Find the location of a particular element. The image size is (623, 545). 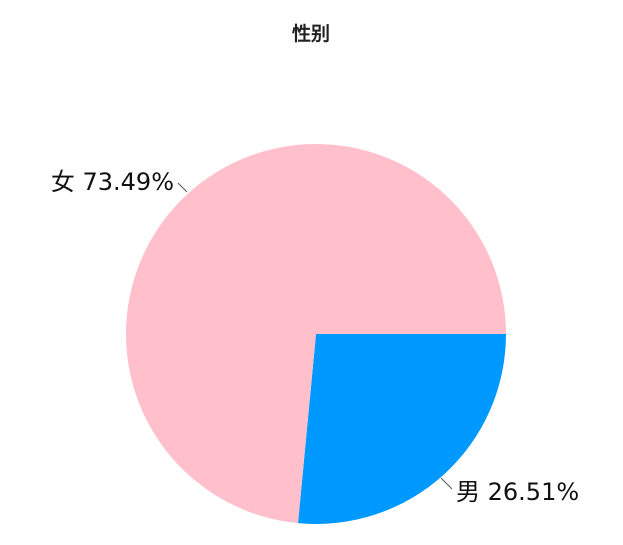

slice-label-2: 女 73.49% is located at coordinates (112, 182).